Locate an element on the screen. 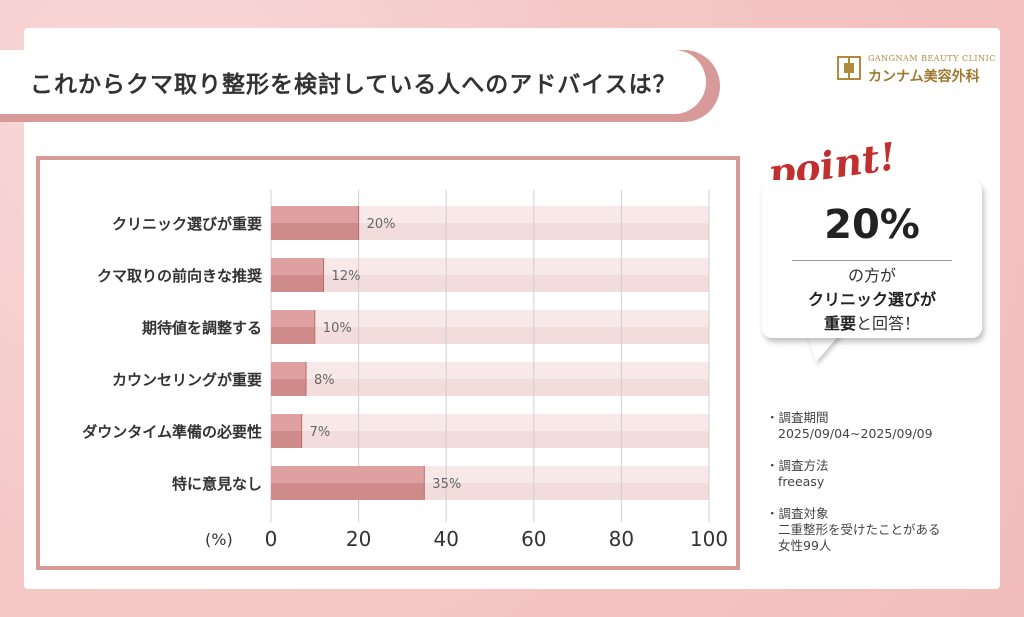  survey-method: ・調査方法 freeasy is located at coordinates (797, 473).